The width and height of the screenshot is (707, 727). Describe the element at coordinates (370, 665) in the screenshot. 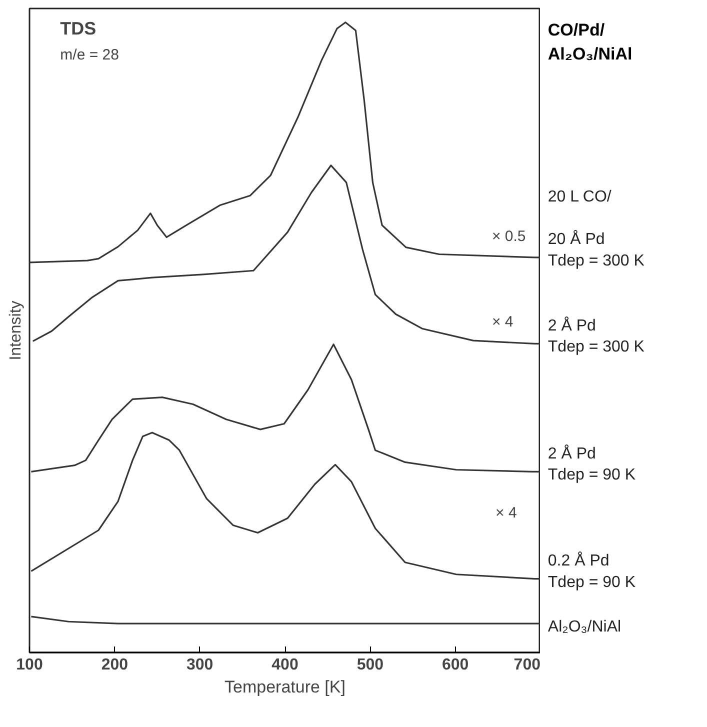

I see `x-tick-label: 500` at that location.